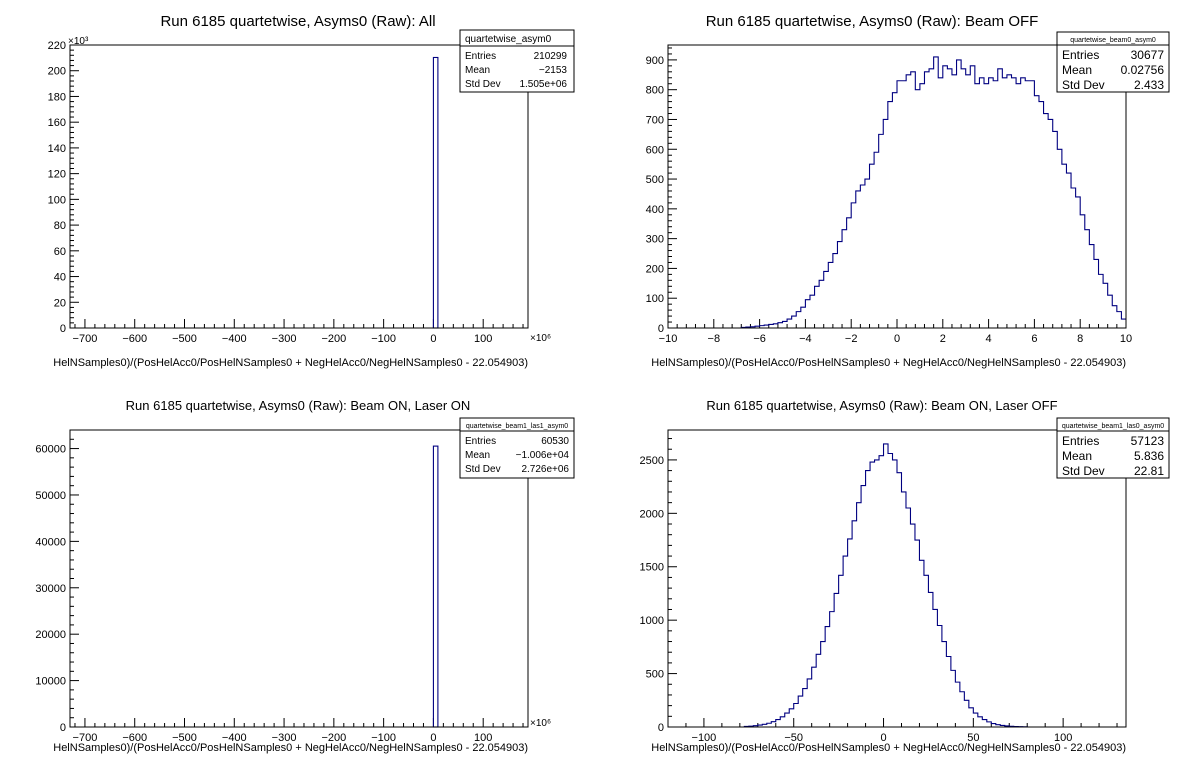 The image size is (1196, 772). What do you see at coordinates (1126, 339) in the screenshot?
I see `x-tick-label: 10` at bounding box center [1126, 339].